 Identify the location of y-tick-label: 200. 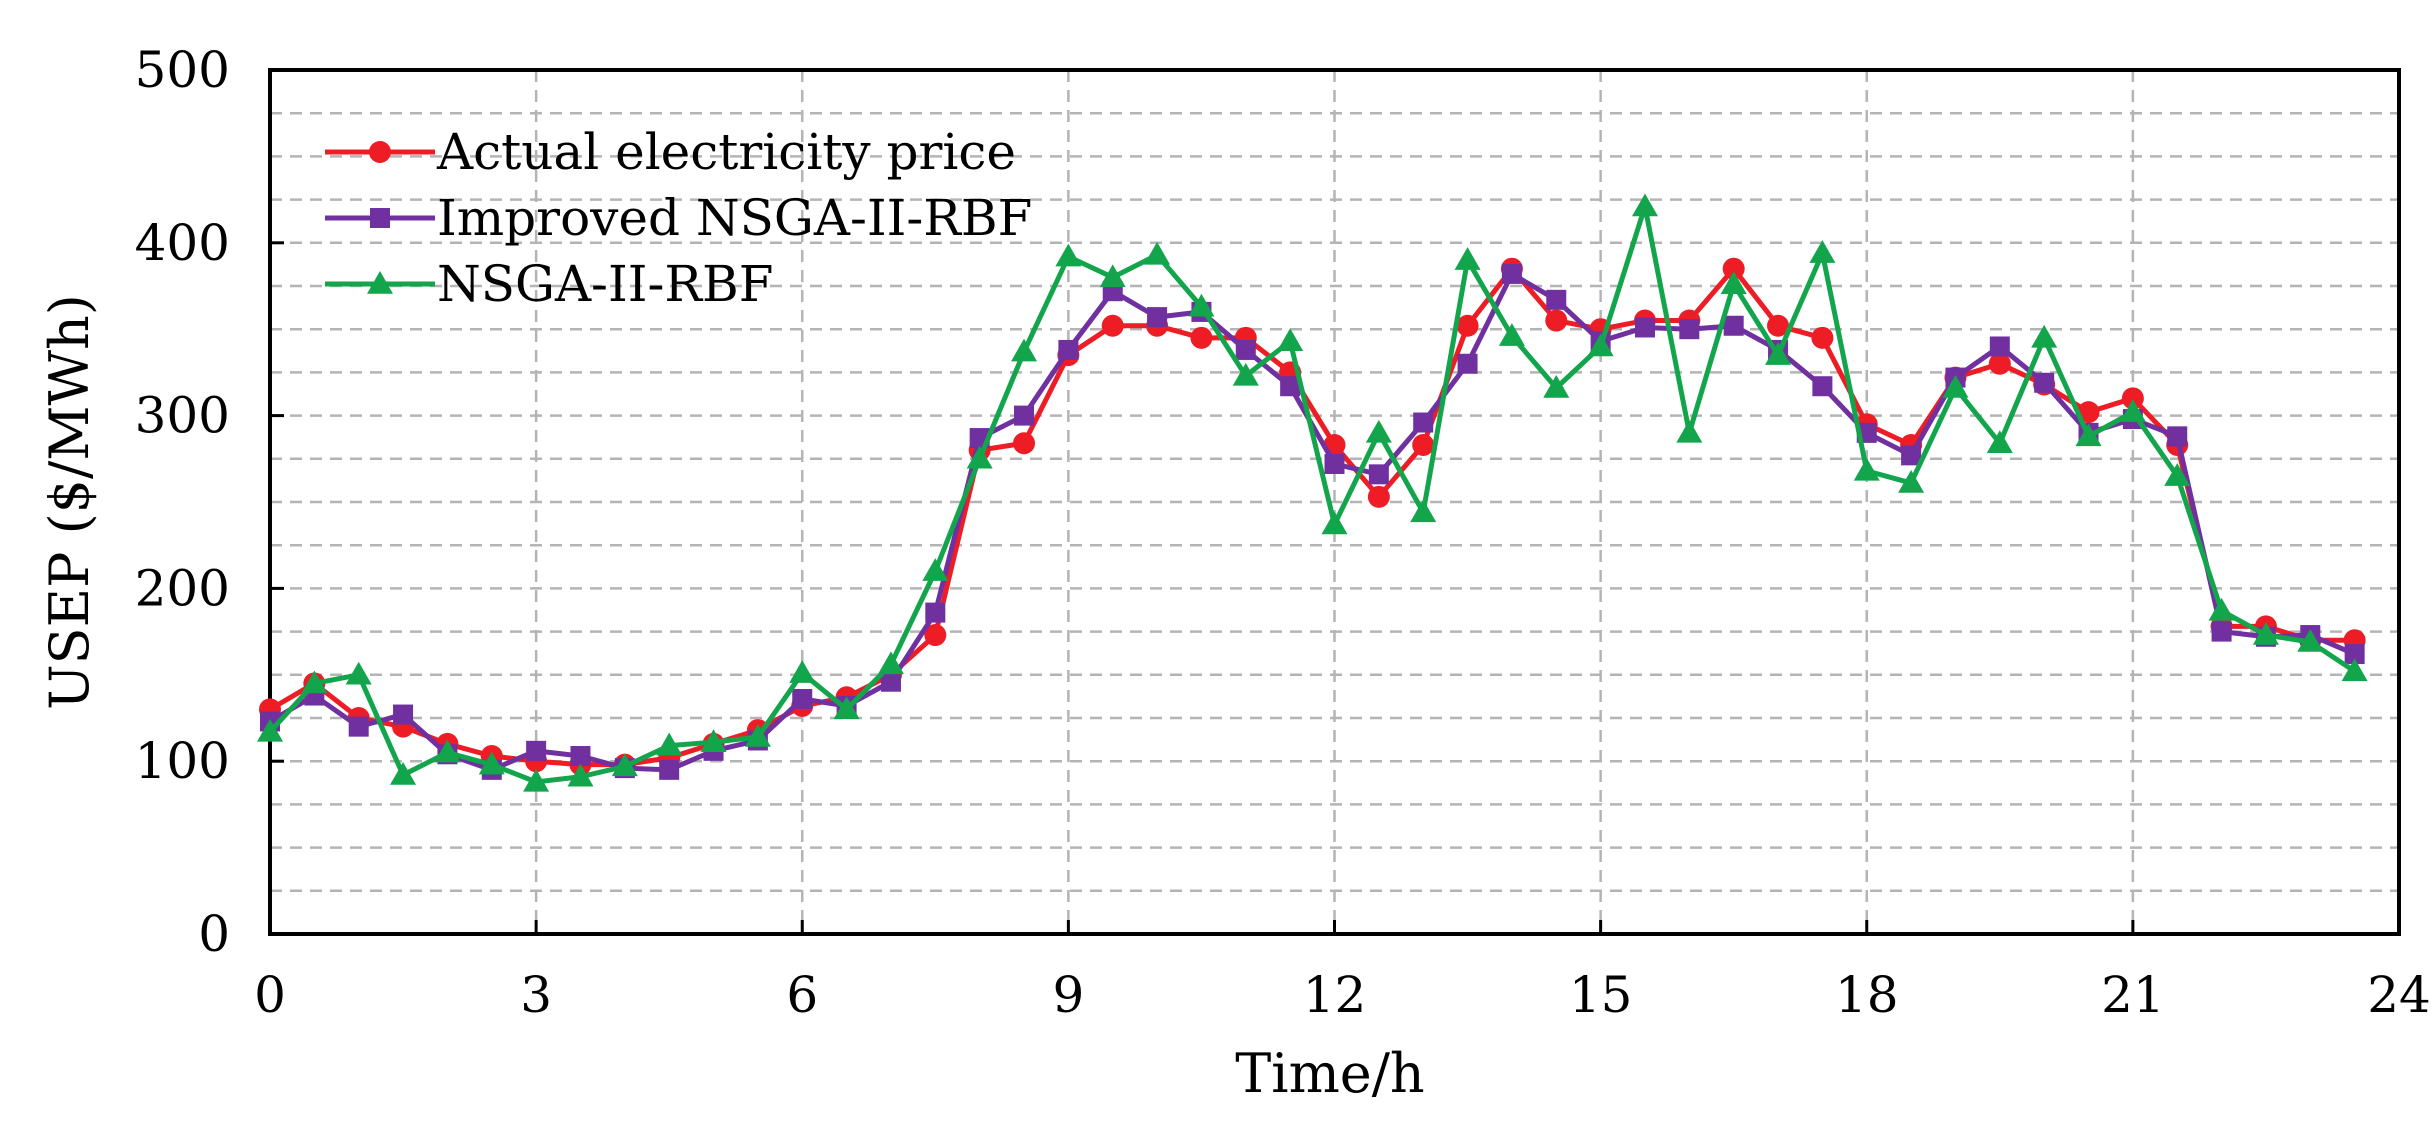
(182, 588).